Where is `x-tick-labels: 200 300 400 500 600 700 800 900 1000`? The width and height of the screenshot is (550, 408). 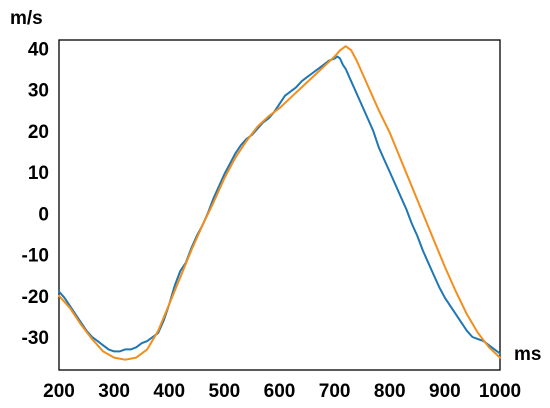 x-tick-labels: 200 300 400 500 600 700 800 900 1000 is located at coordinates (282, 391).